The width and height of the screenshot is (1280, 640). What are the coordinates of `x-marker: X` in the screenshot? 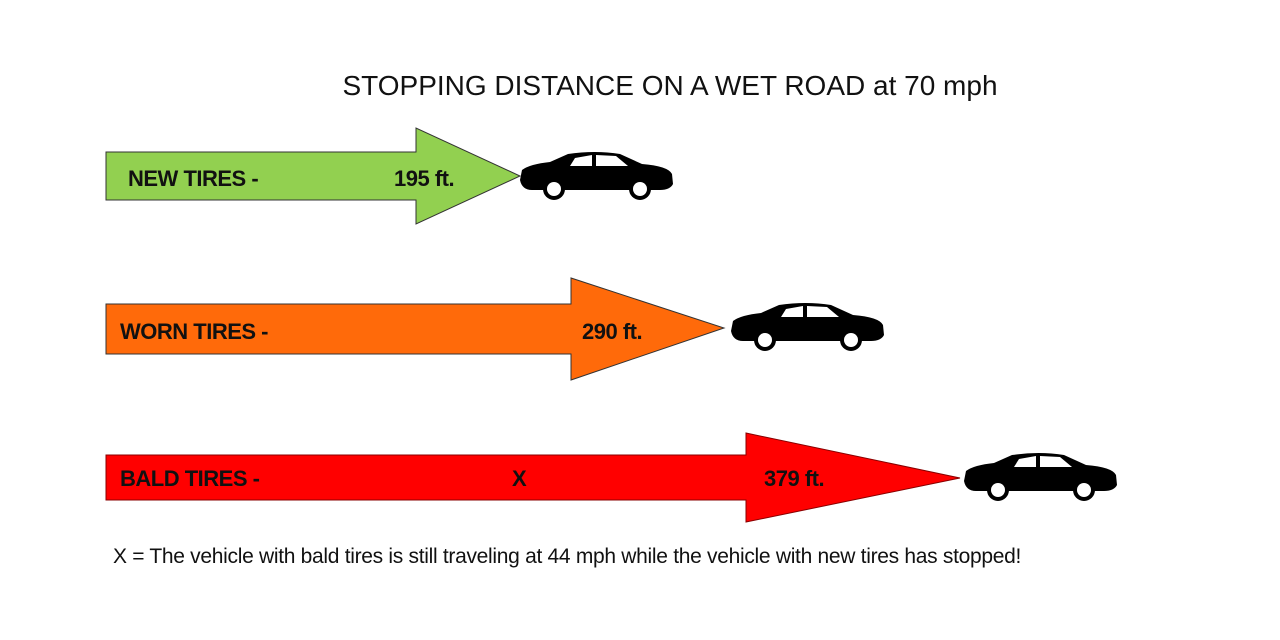 It's located at (519, 478).